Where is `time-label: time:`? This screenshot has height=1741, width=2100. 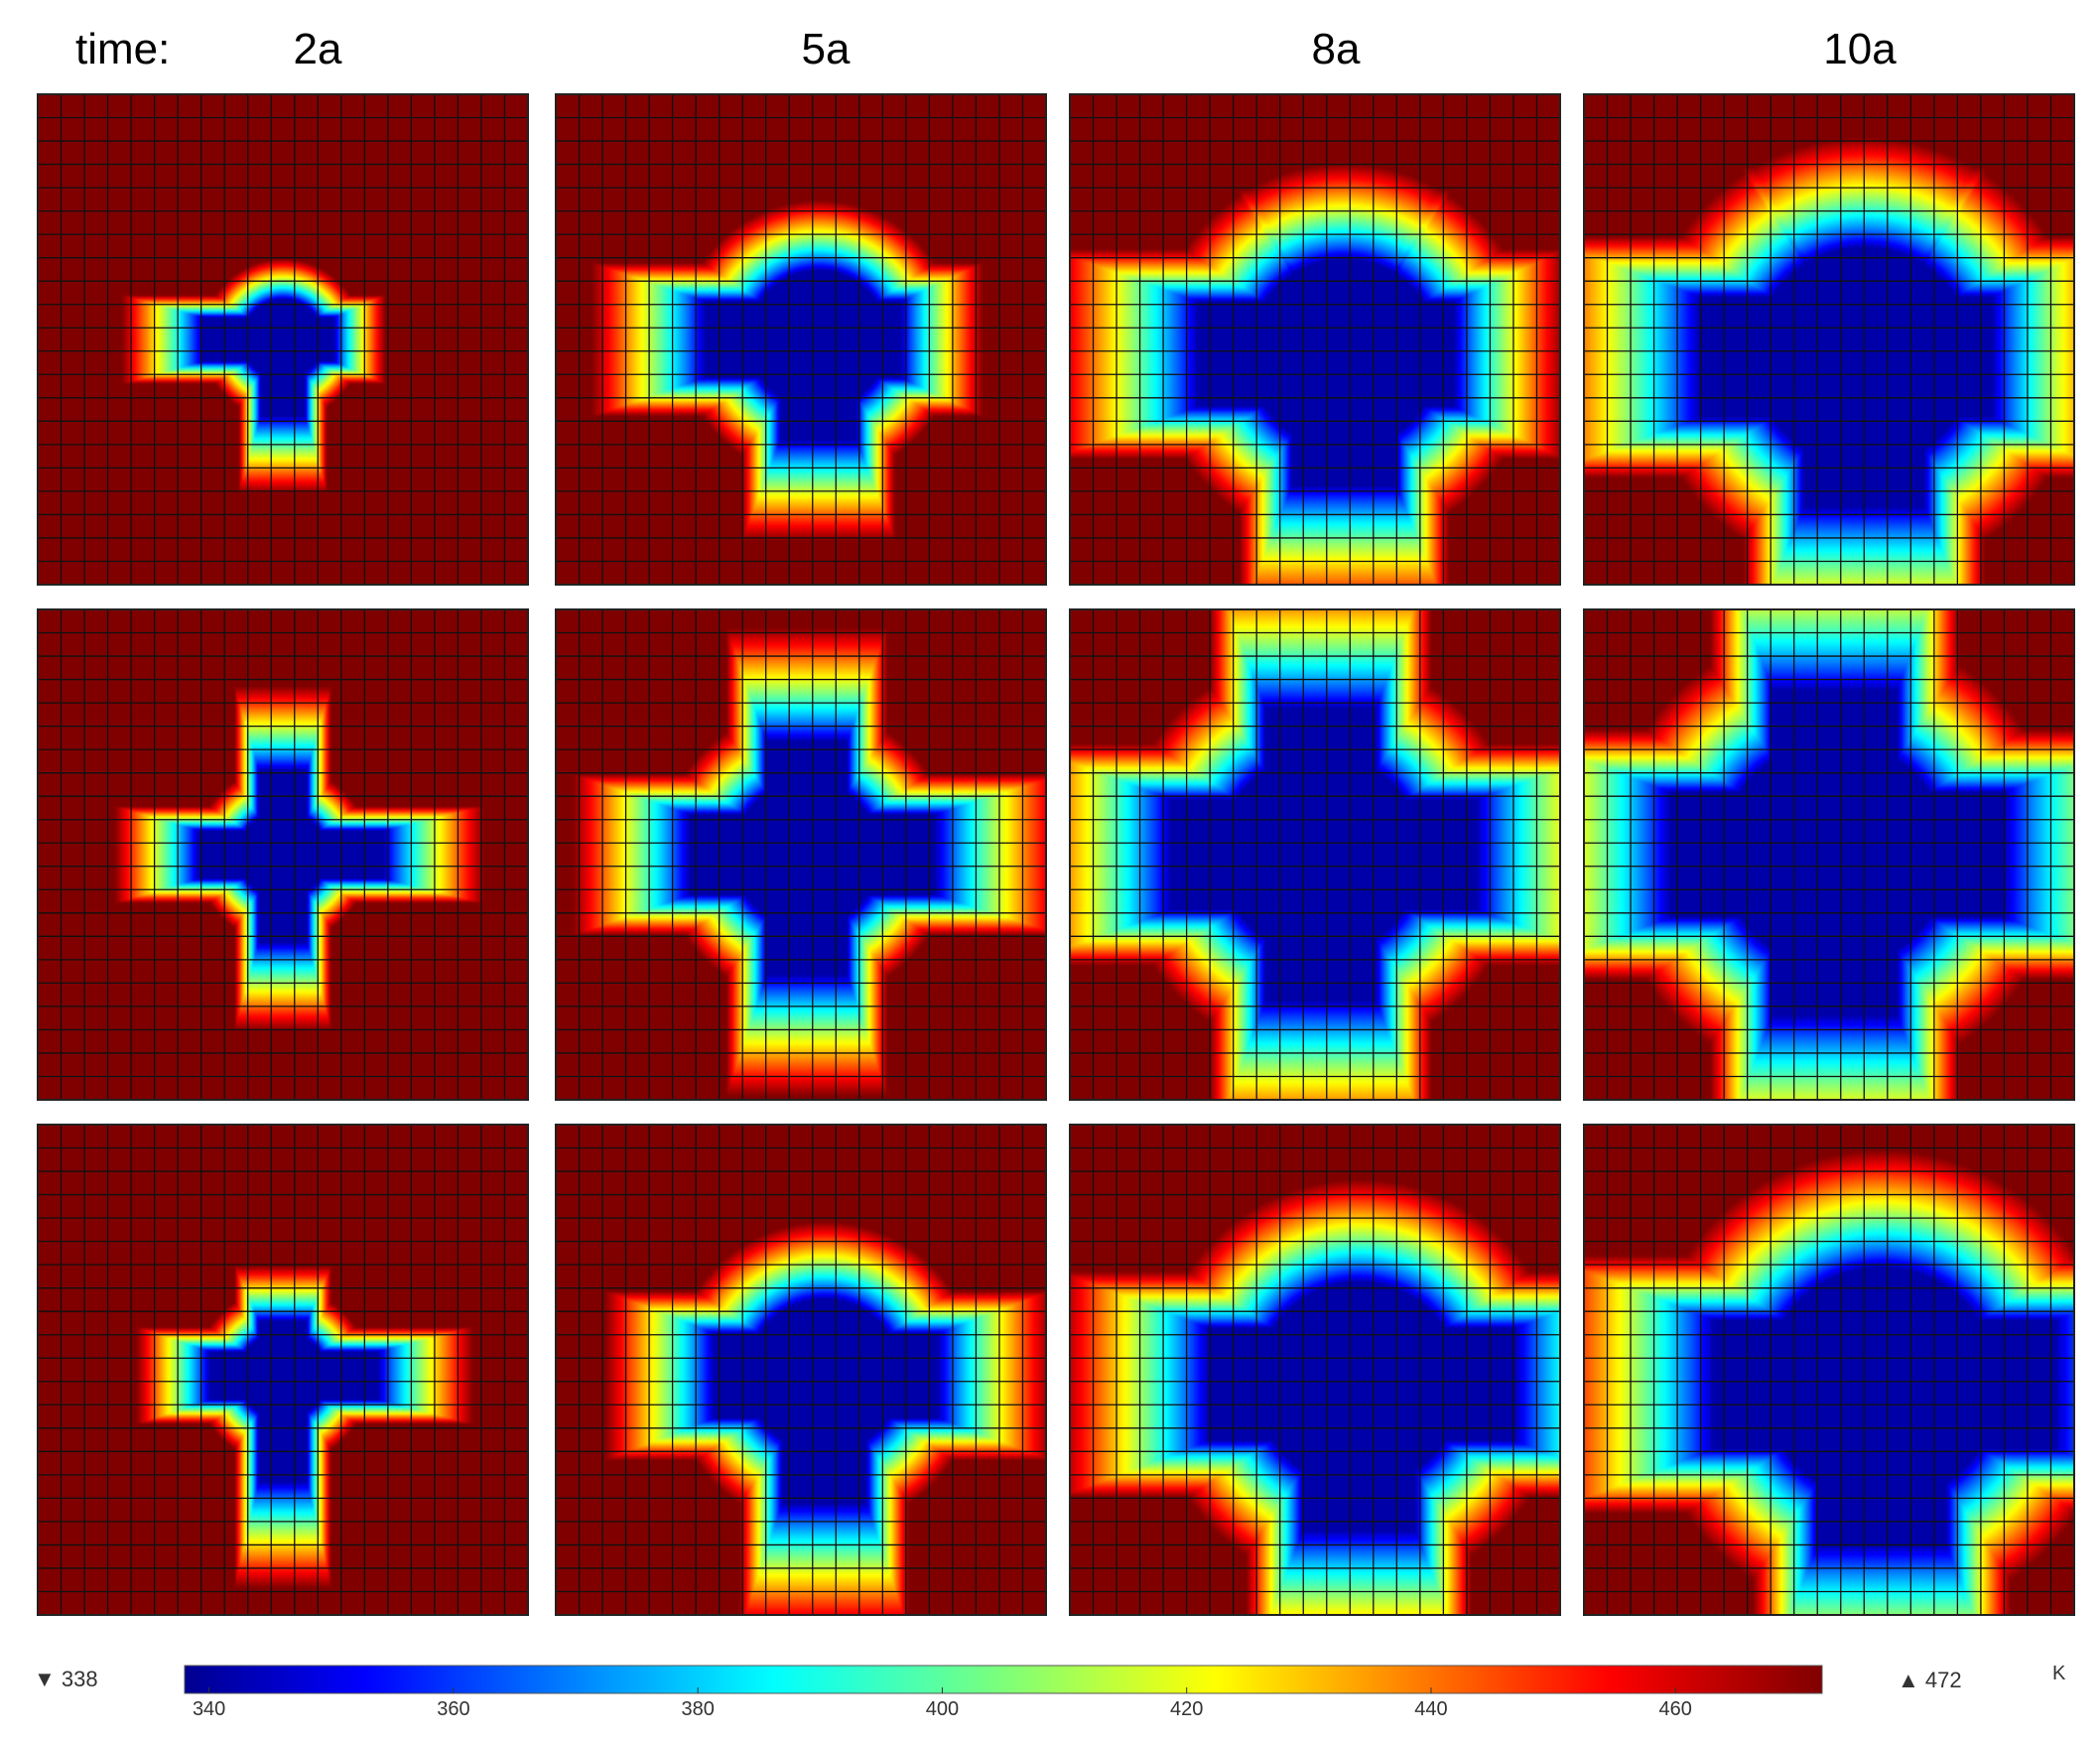 time-label: time: is located at coordinates (123, 49).